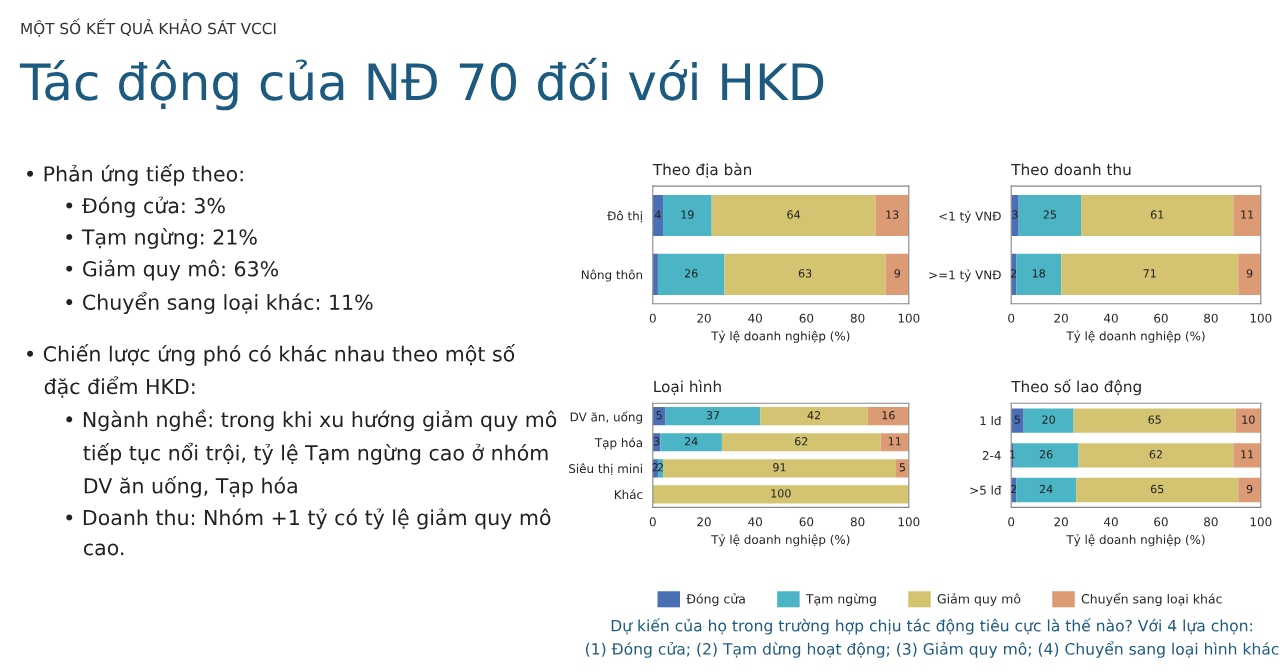 This screenshot has height=672, width=1280. Describe the element at coordinates (292, 450) in the screenshot. I see `text: • Chiến lược ứng phó có khác nhau theo một số đặc điểm HKD: • Ngành nghề: trong khi xu hướng giảm quy mô tiếp tục nổi trội, tỷ lệ Tạm ngừng cao ở nhóm DV ăn uống, Tạp hóa • Doanh thu: Nhóm +1 tỷ có tỷ lệ giảm quy mô cao.` at that location.